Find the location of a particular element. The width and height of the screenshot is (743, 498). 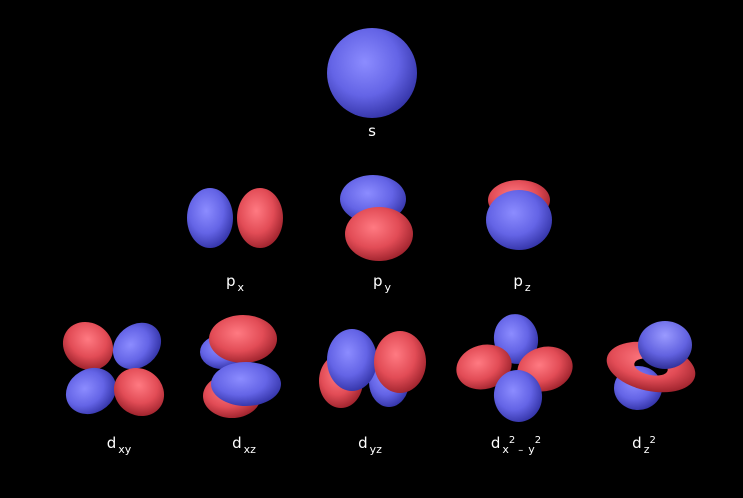

label-s-main: s is located at coordinates (372, 131).